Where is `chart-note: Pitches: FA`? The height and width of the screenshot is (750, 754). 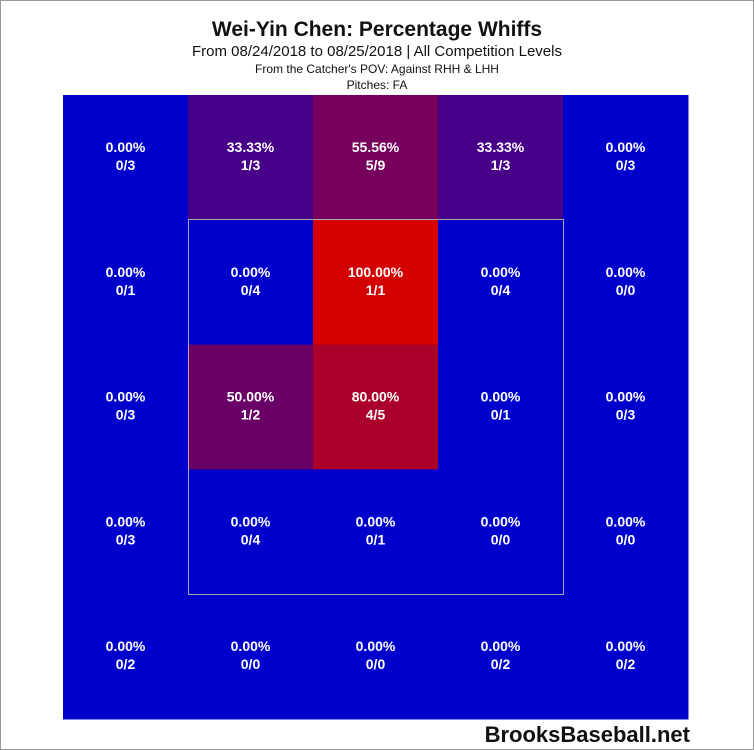
chart-note: Pitches: FA is located at coordinates (377, 85).